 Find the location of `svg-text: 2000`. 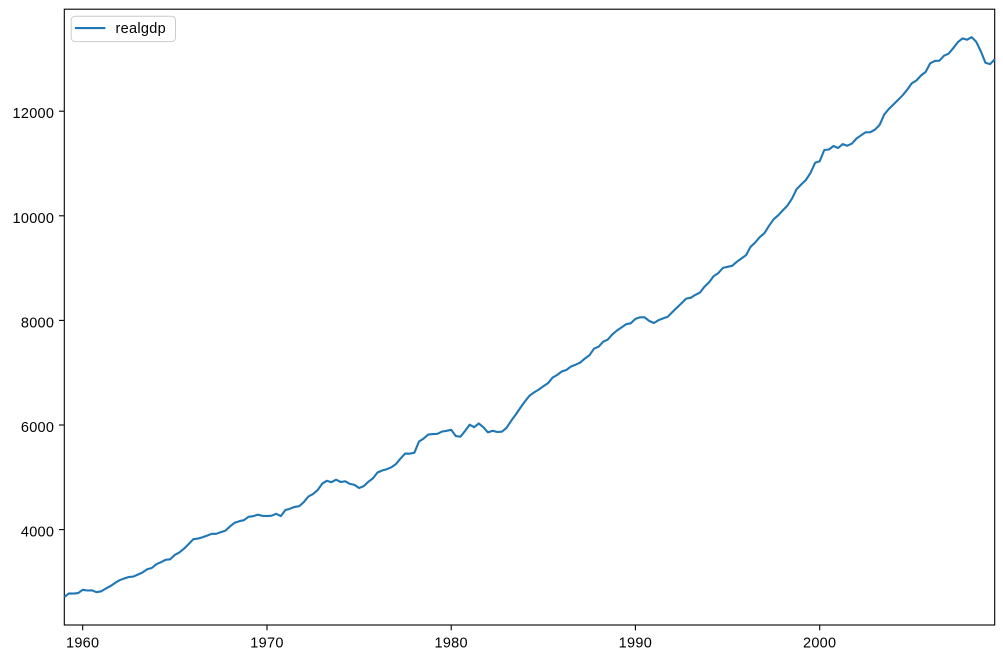

svg-text: 2000 is located at coordinates (819, 644).